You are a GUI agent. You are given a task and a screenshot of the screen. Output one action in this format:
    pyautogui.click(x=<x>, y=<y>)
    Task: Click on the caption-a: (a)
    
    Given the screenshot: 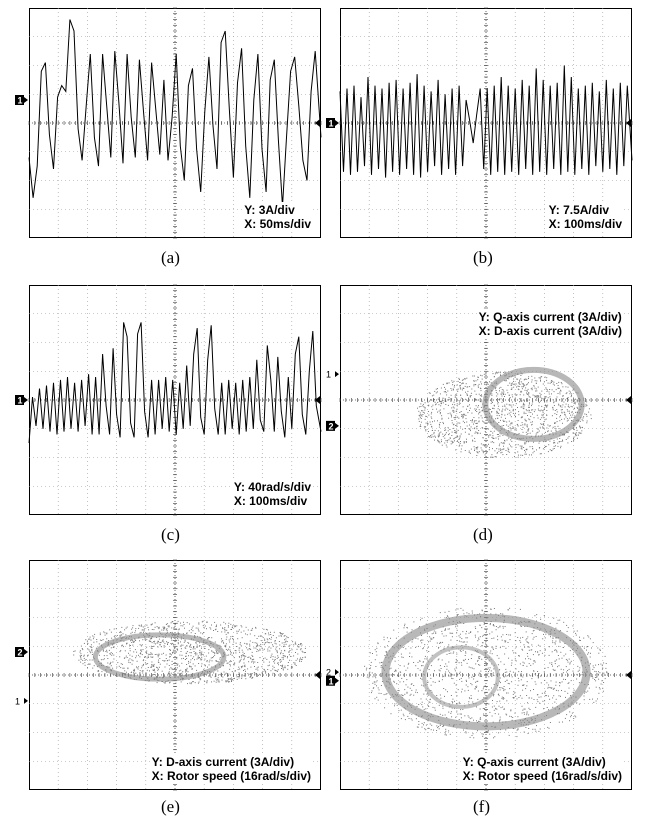 What is the action you would take?
    pyautogui.click(x=170, y=257)
    